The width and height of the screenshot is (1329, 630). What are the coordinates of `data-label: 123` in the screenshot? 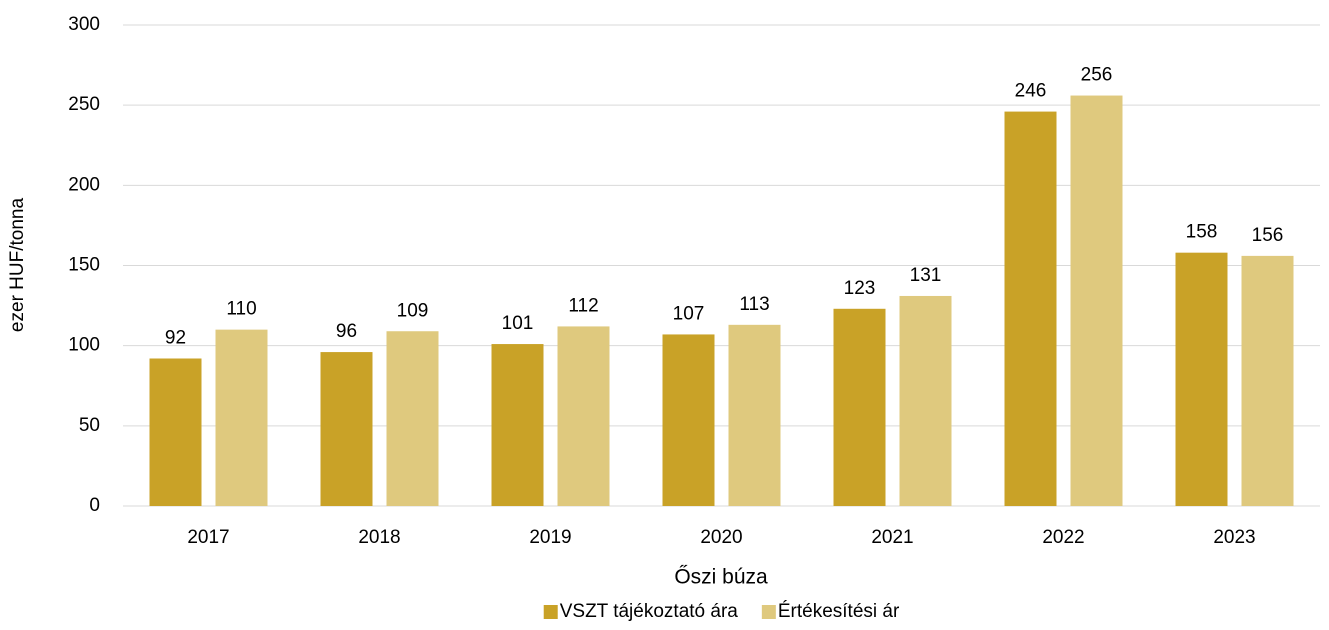 It's located at (860, 288).